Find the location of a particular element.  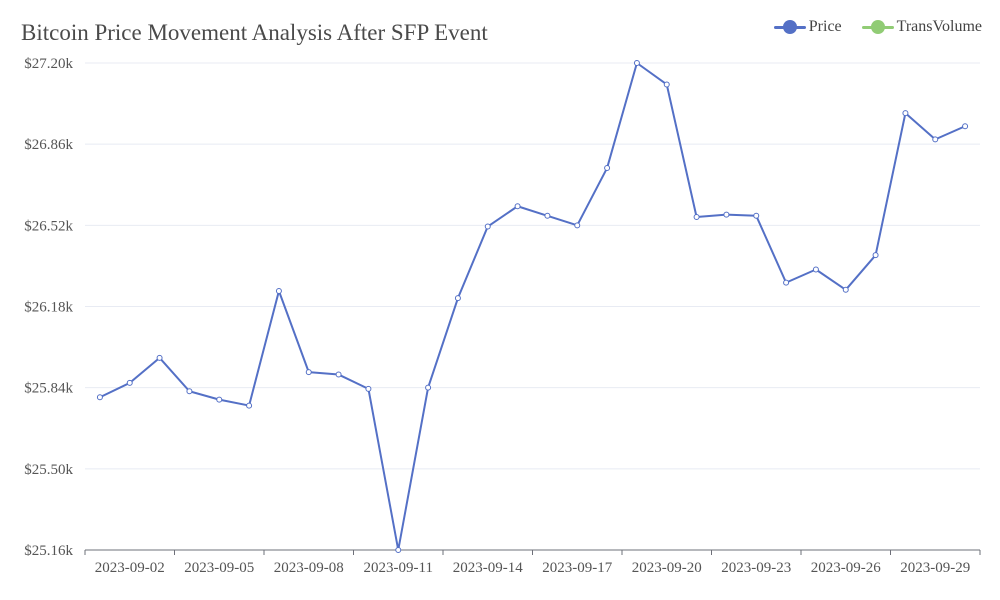

y-tick-label: $26.86k is located at coordinates (48, 145).